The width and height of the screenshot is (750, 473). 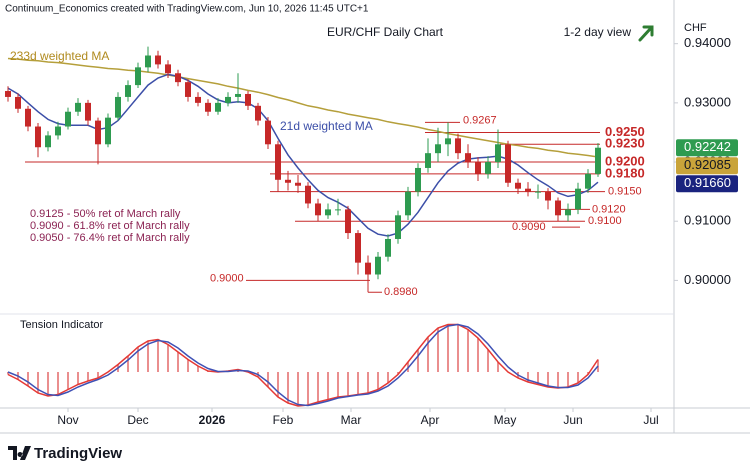 I want to click on ma-label: 21d weighted MA, so click(x=326, y=126).